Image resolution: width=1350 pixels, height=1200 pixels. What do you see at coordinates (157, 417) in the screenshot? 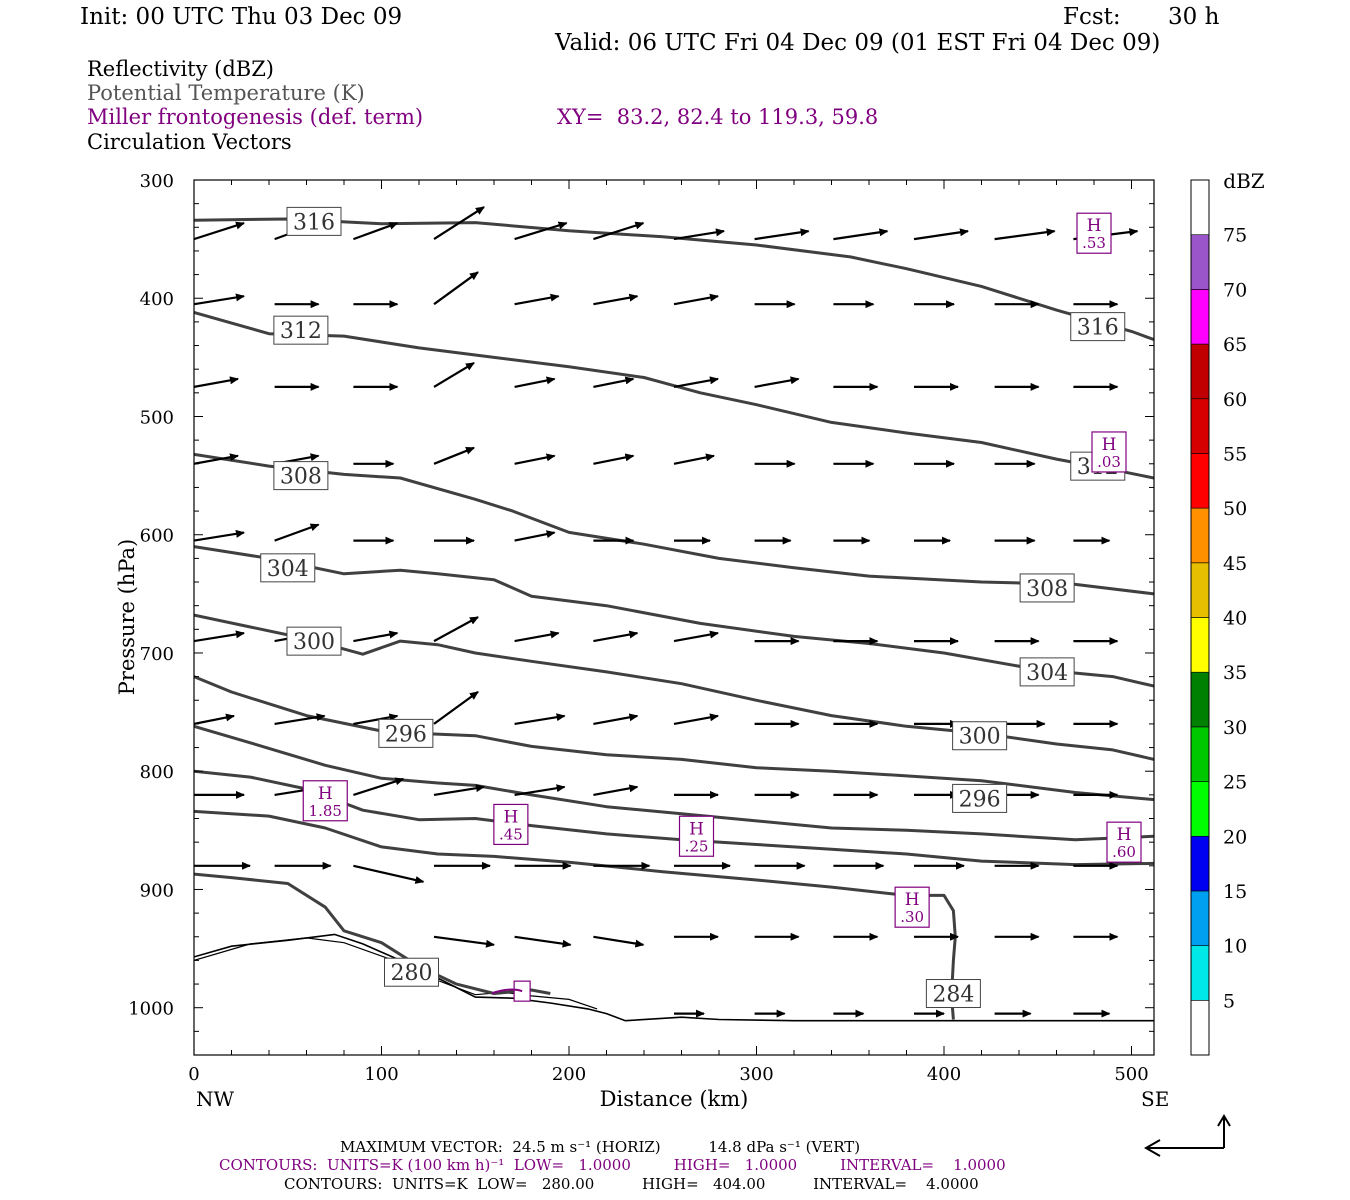
I see `y-tick-label: 500` at bounding box center [157, 417].